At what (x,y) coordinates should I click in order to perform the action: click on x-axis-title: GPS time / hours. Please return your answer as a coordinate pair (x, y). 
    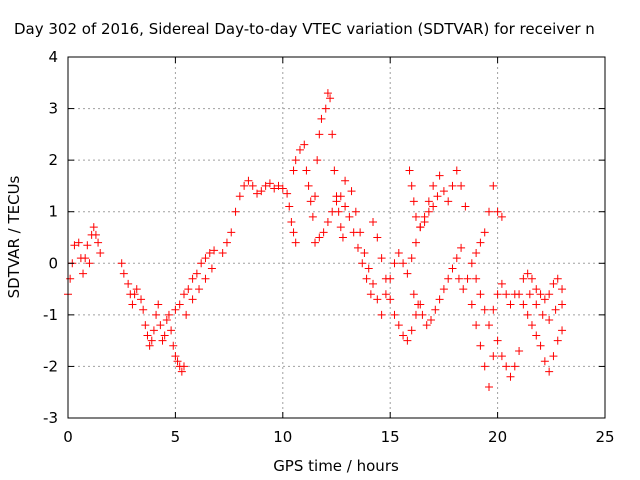
    Looking at the image, I should click on (336, 466).